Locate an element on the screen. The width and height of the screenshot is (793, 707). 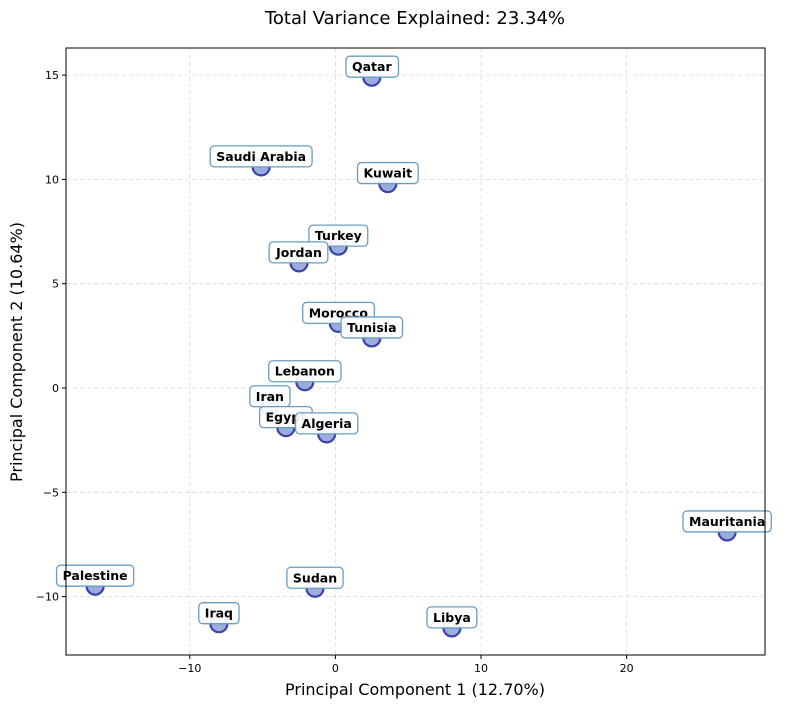
point-label-text: Saudi Arabia is located at coordinates (261, 156).